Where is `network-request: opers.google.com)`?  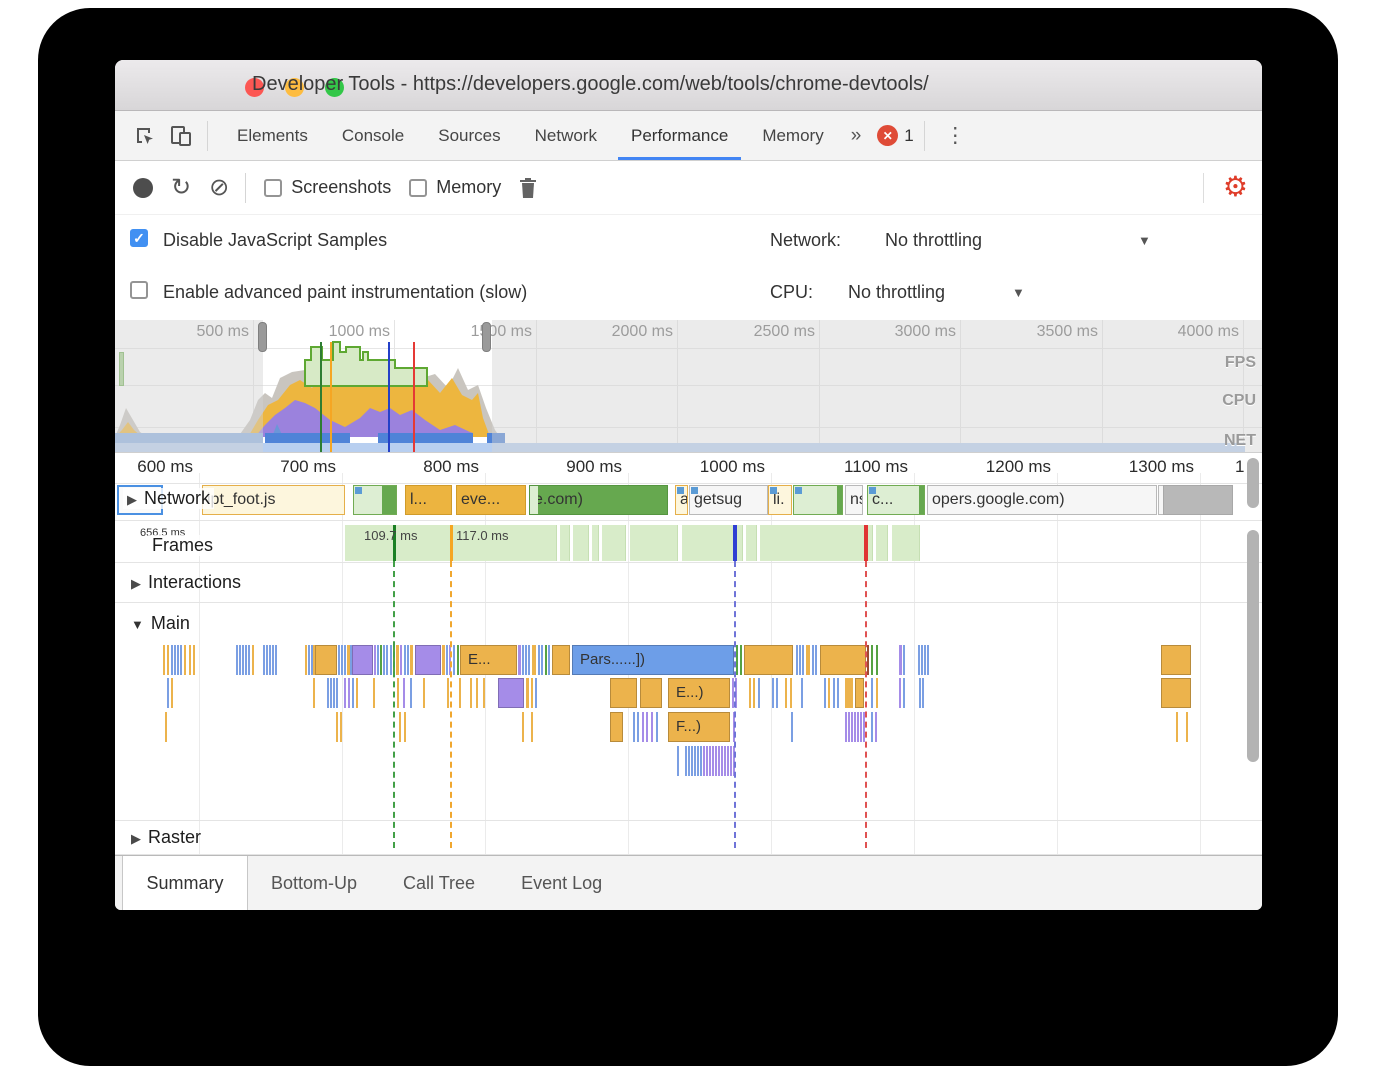
network-request: opers.google.com) is located at coordinates (1042, 500).